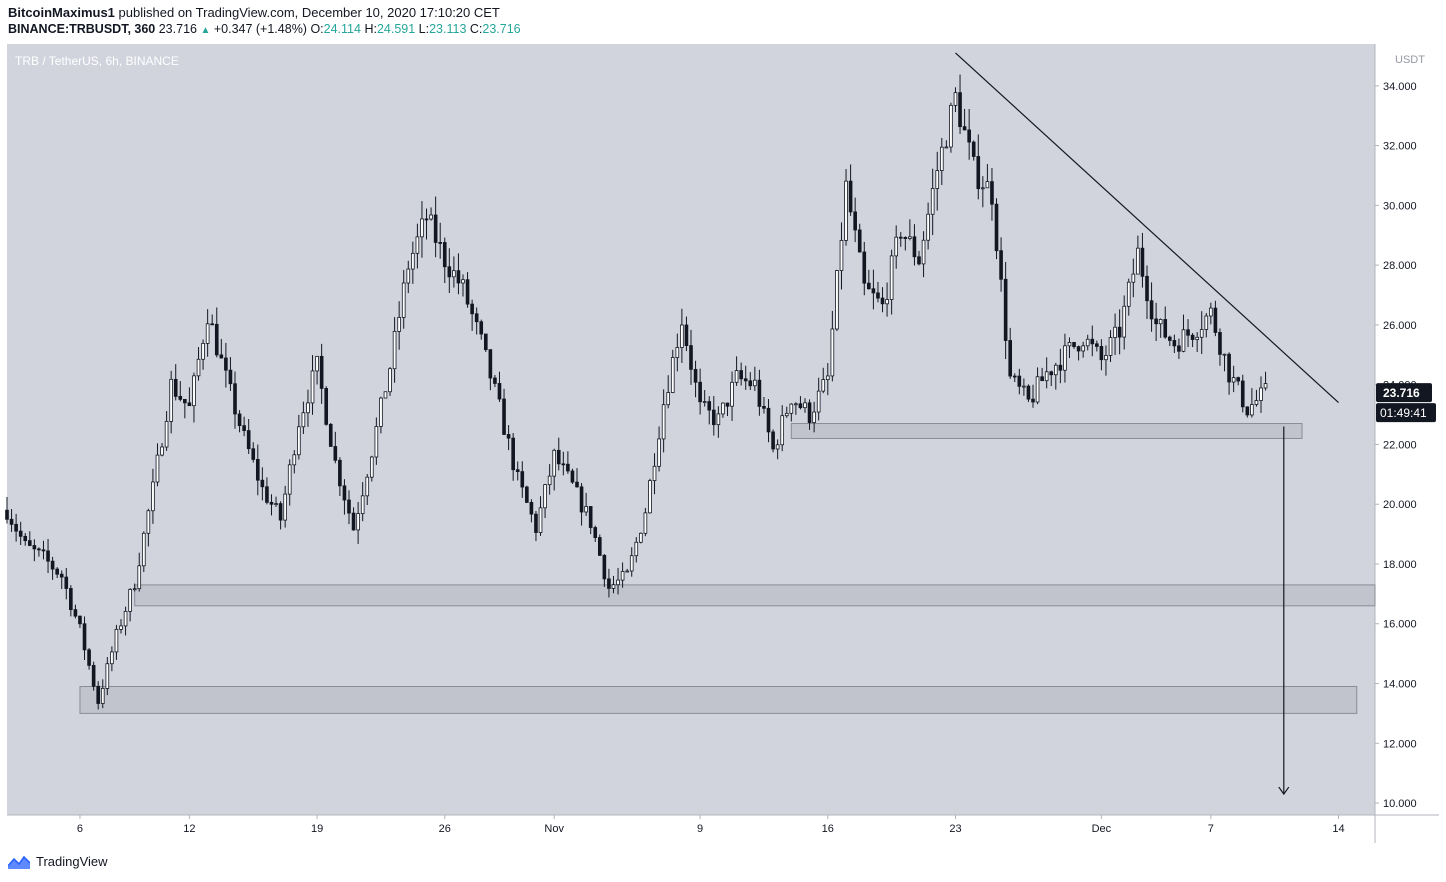  I want to click on support-zone-mid, so click(755, 595).